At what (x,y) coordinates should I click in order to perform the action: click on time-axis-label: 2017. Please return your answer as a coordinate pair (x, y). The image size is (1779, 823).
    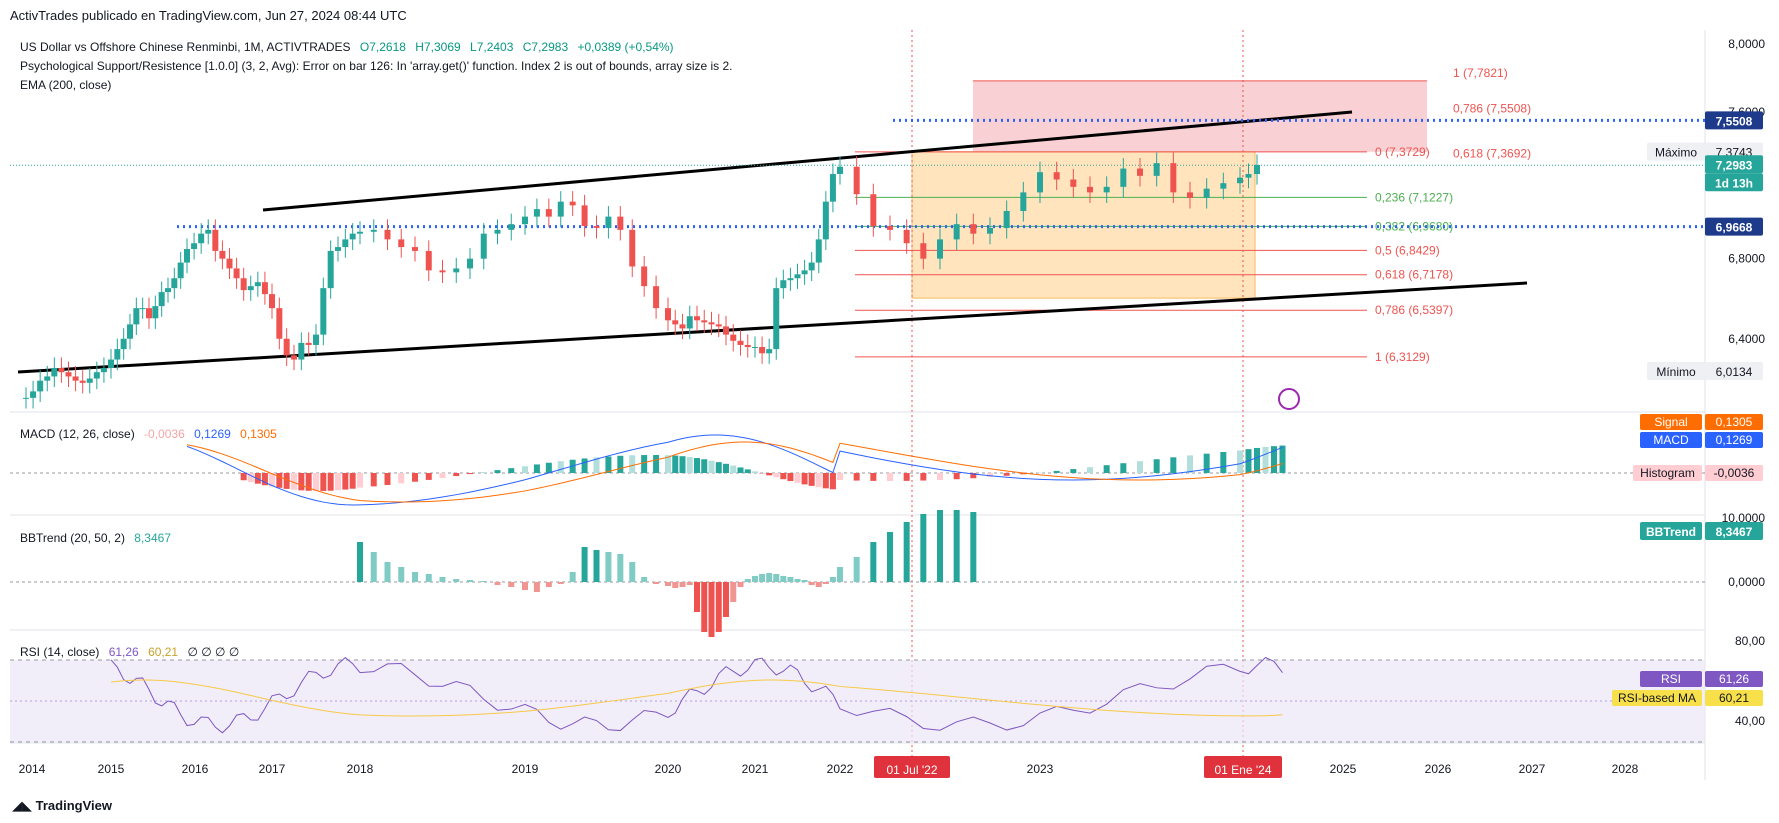
    Looking at the image, I should click on (272, 769).